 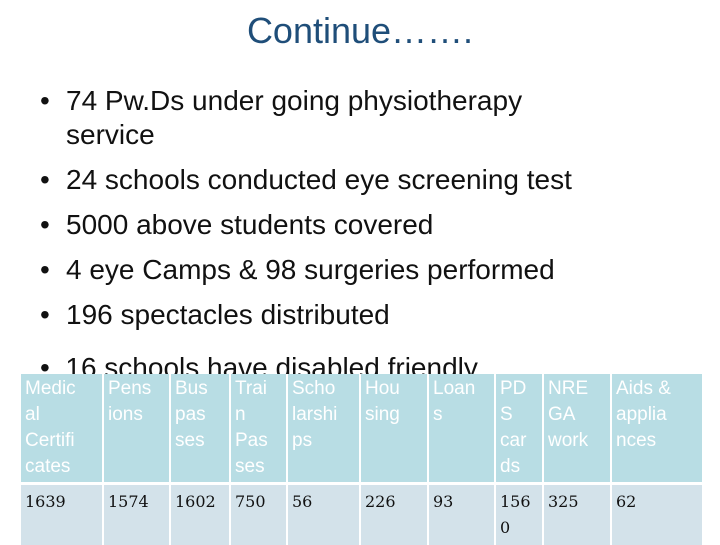 What do you see at coordinates (136, 514) in the screenshot?
I see `table-cell: 1574` at bounding box center [136, 514].